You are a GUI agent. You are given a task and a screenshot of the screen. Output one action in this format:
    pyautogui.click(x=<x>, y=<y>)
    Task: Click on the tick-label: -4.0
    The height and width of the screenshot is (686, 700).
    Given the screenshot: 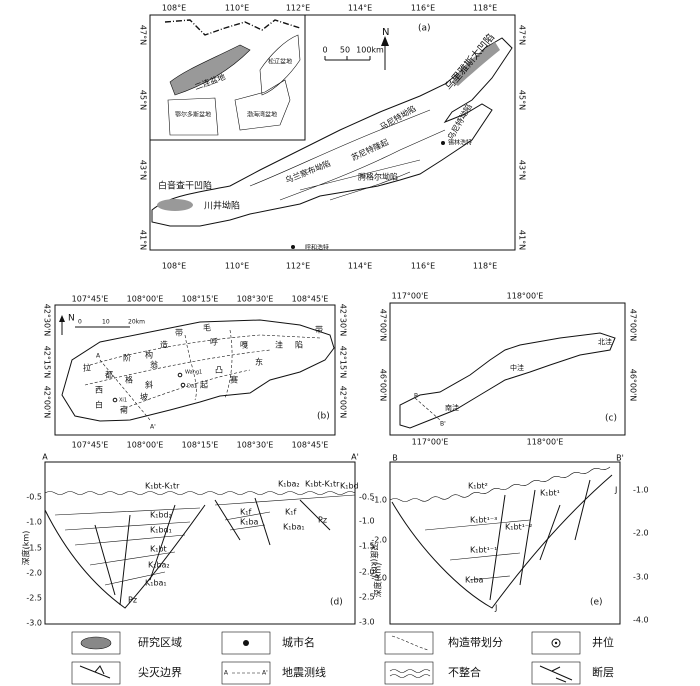 What is the action you would take?
    pyautogui.click(x=641, y=620)
    